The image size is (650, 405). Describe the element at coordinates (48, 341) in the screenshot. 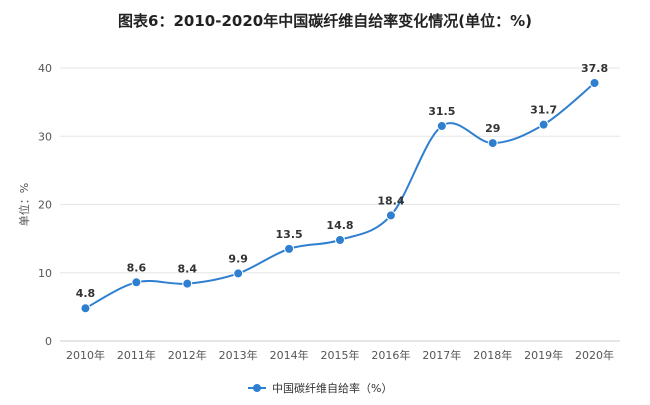

I see `y-tick-label: 0` at that location.